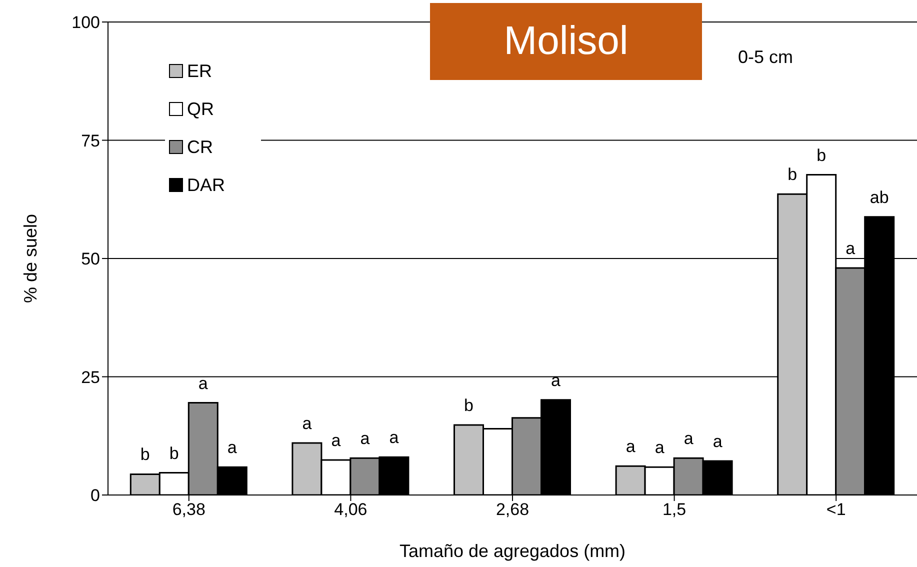 The width and height of the screenshot is (917, 567). Describe the element at coordinates (199, 71) in the screenshot. I see `legend-label: ER` at that location.